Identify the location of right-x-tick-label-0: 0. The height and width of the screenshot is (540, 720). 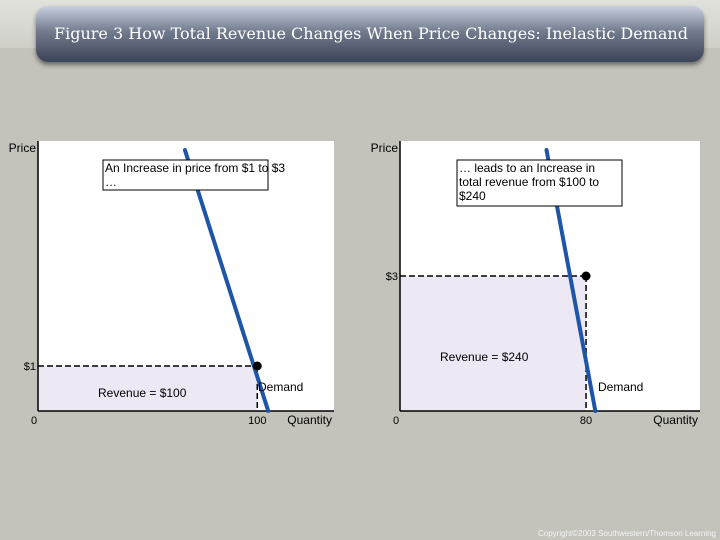
(396, 421).